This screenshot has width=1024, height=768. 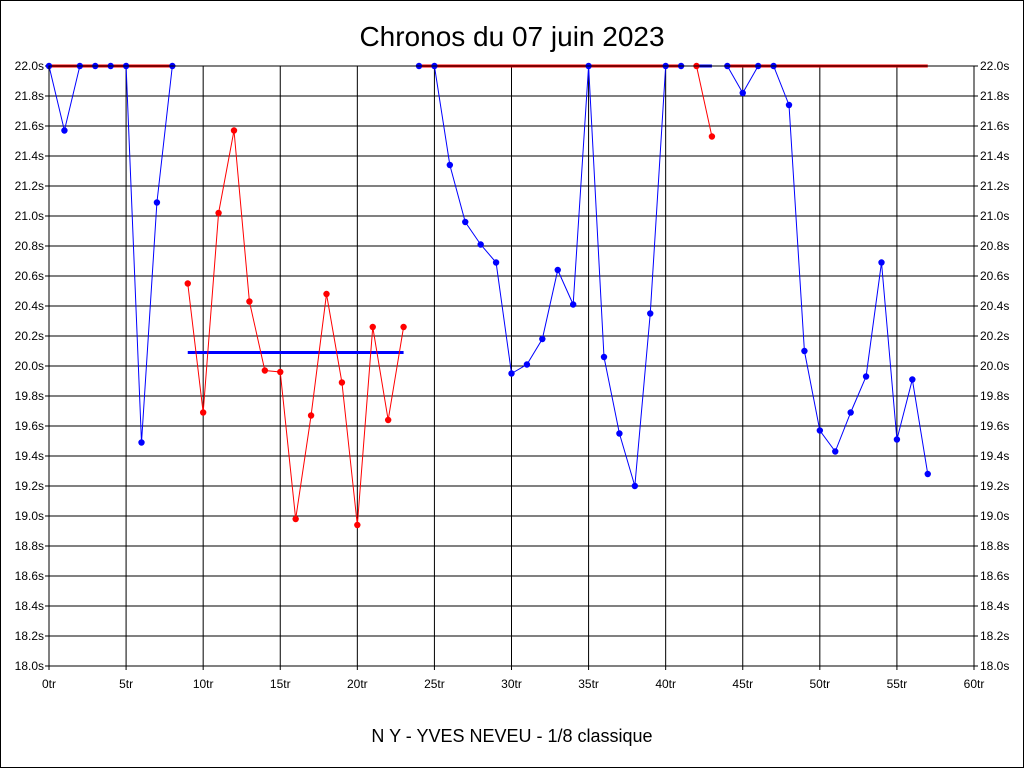 What do you see at coordinates (29, 156) in the screenshot?
I see `y-tick-label-left: 21.4s` at bounding box center [29, 156].